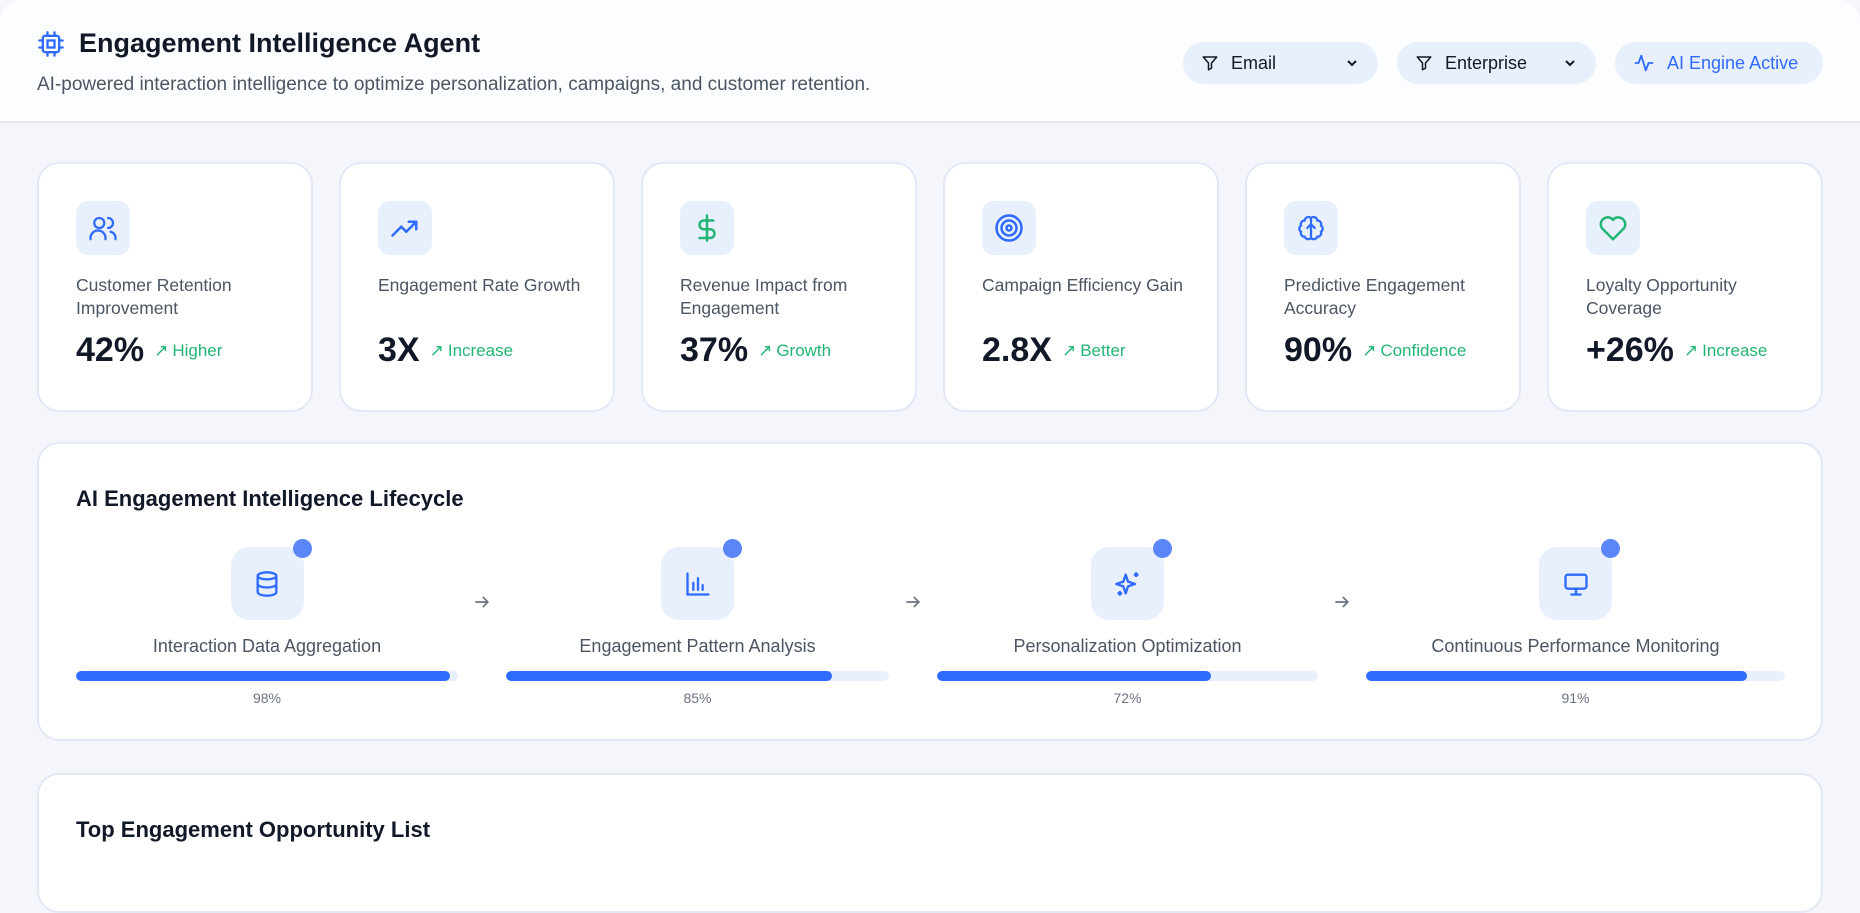 The height and width of the screenshot is (913, 1860). What do you see at coordinates (267, 646) in the screenshot?
I see `step-label: Interaction Data Aggregation` at bounding box center [267, 646].